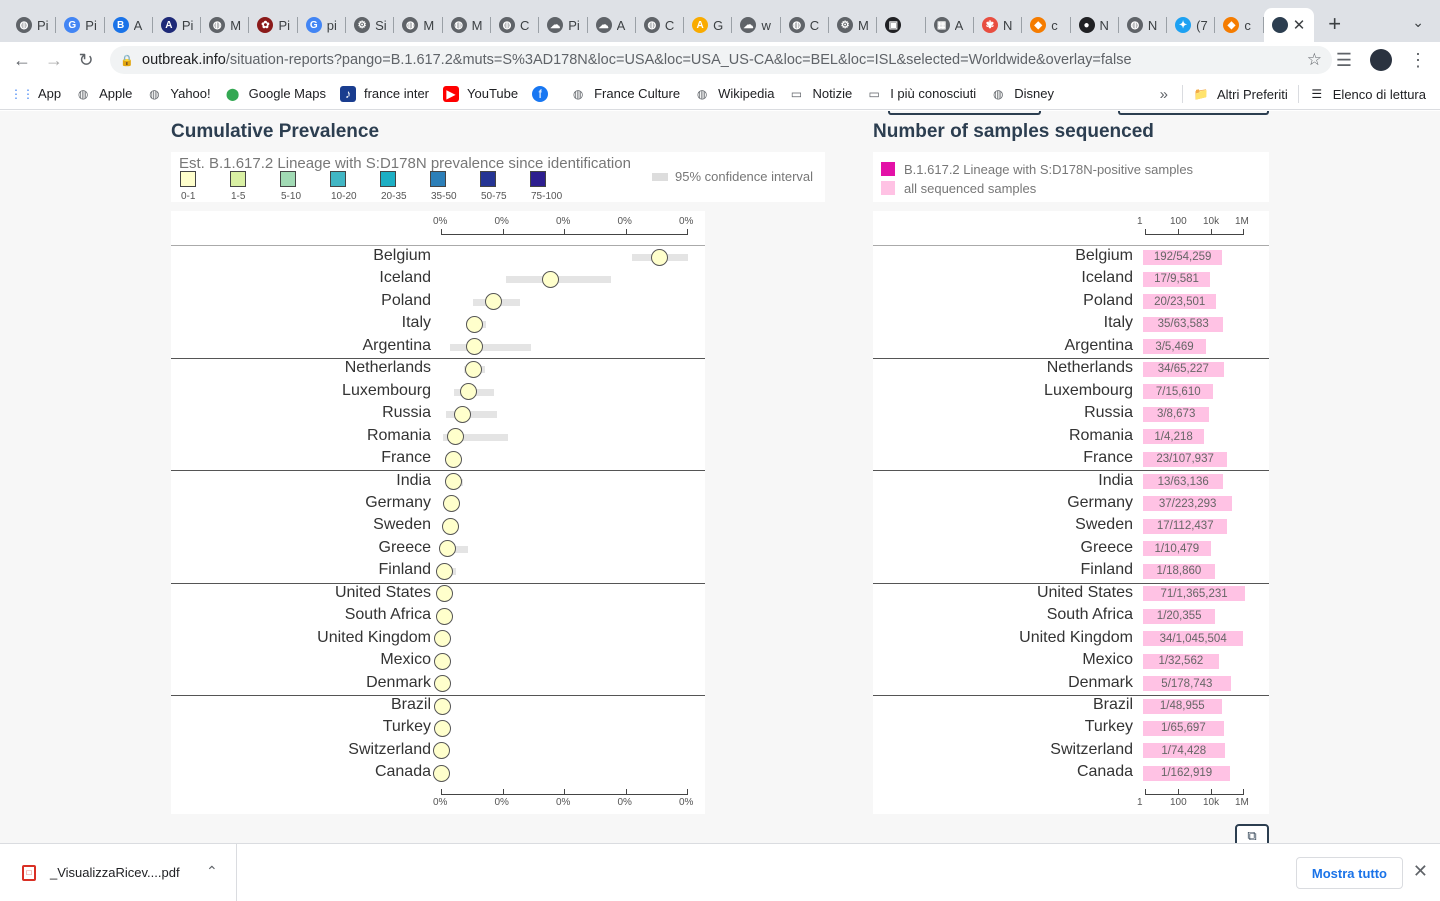  I want to click on samples-bar: 35/63,583, so click(1183, 324).